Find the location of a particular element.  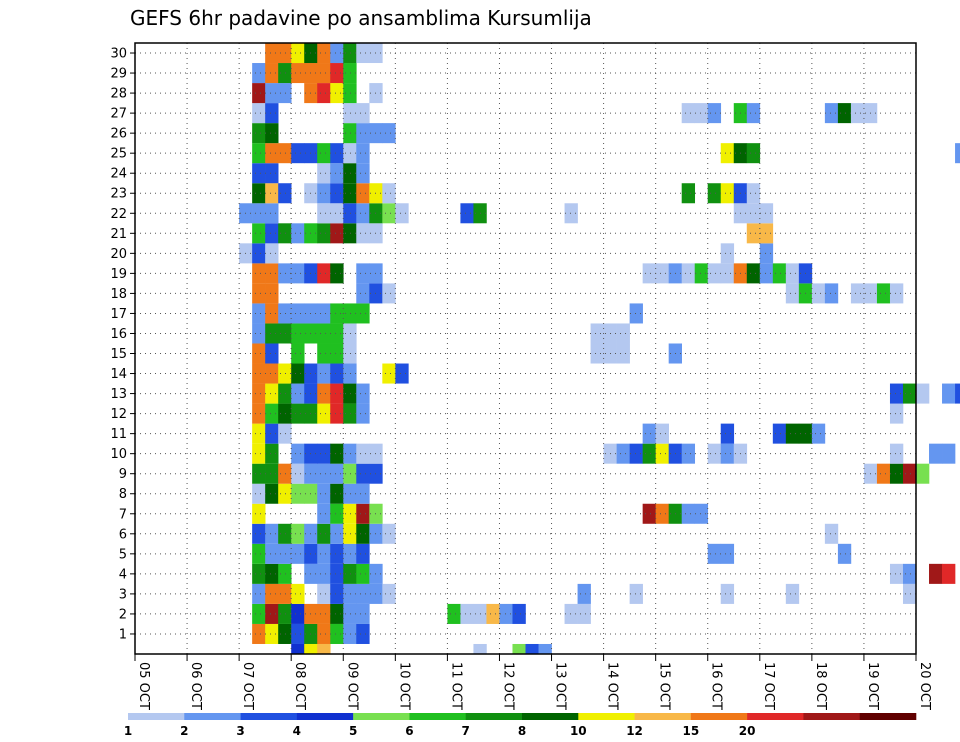

y-tick-label: 21 is located at coordinates (118, 234).